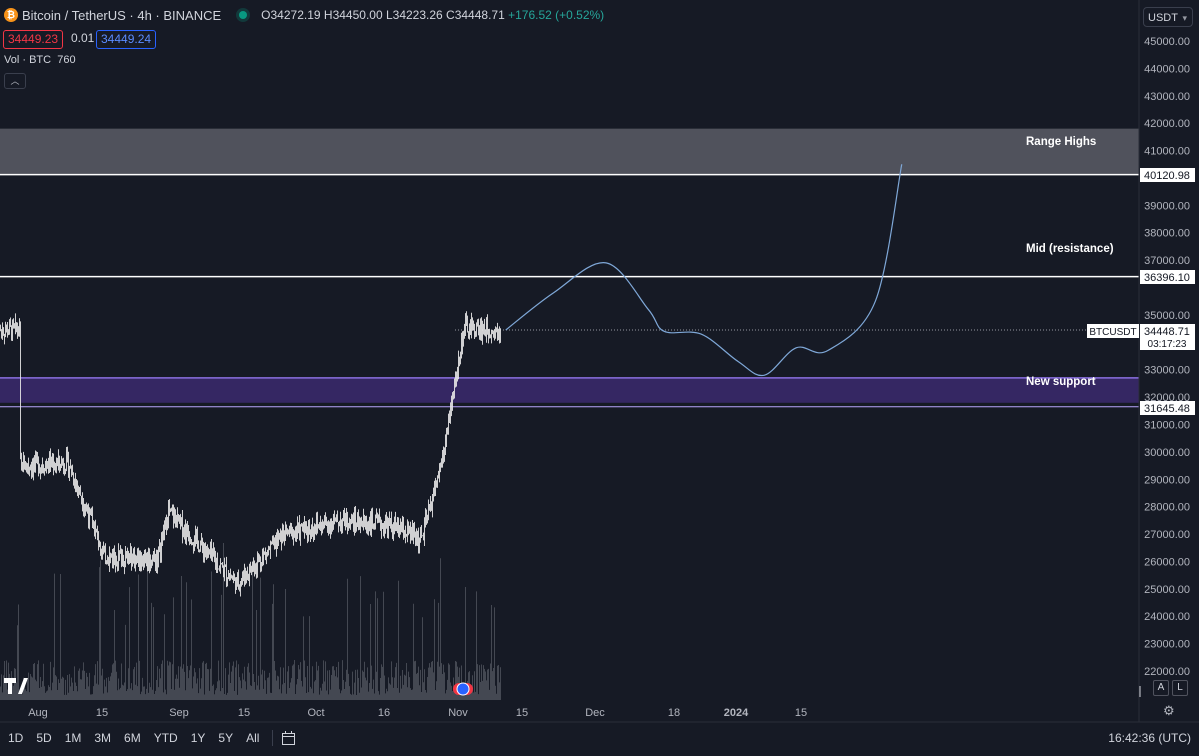 The image size is (1199, 756). What do you see at coordinates (73, 738) in the screenshot?
I see `timeframe-1m: 1M` at bounding box center [73, 738].